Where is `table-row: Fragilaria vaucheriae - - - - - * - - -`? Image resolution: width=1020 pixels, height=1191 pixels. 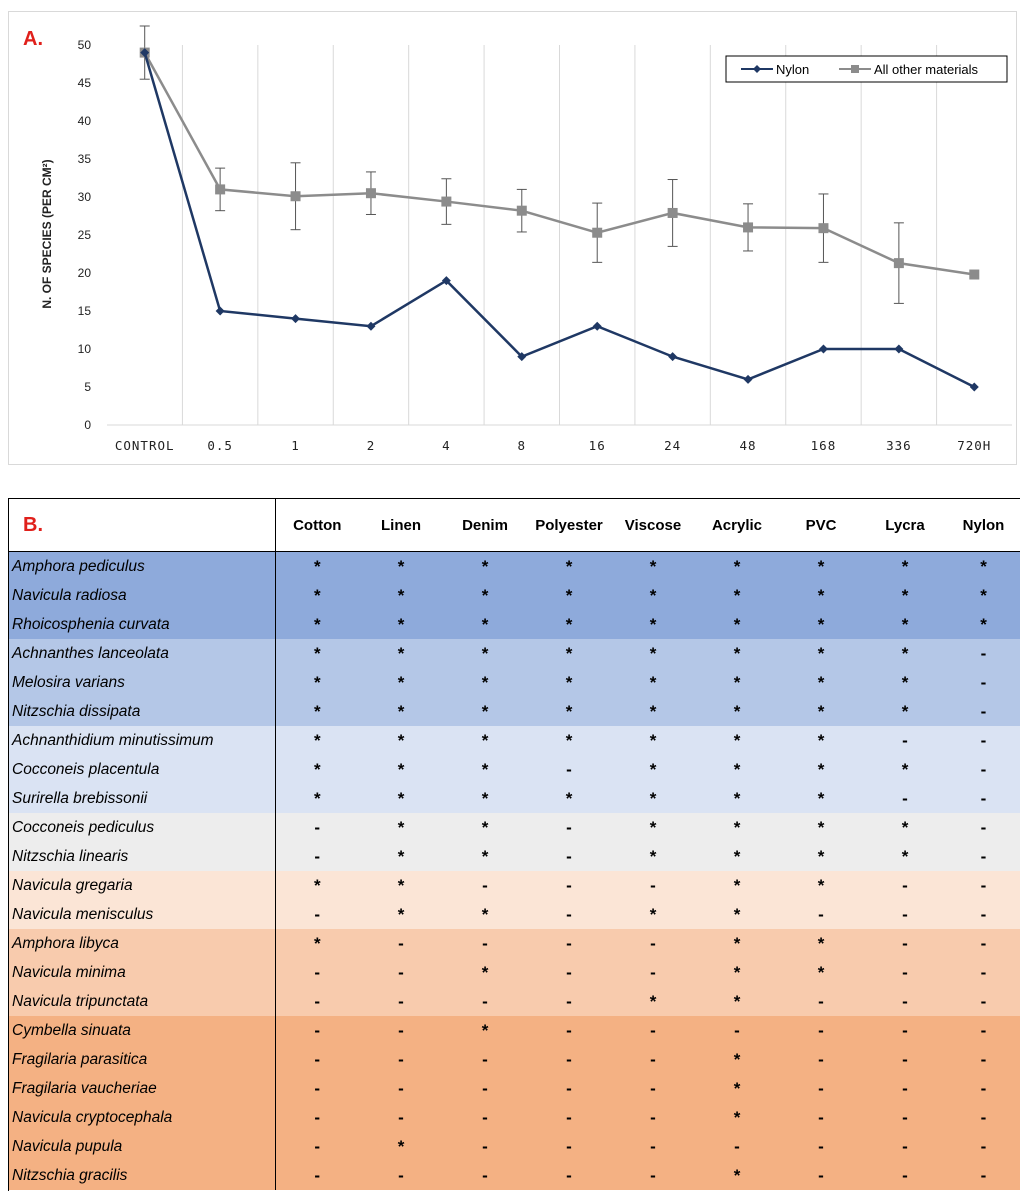
table-row: Fragilaria vaucheriae - - - - - * - - - is located at coordinates (514, 1088).